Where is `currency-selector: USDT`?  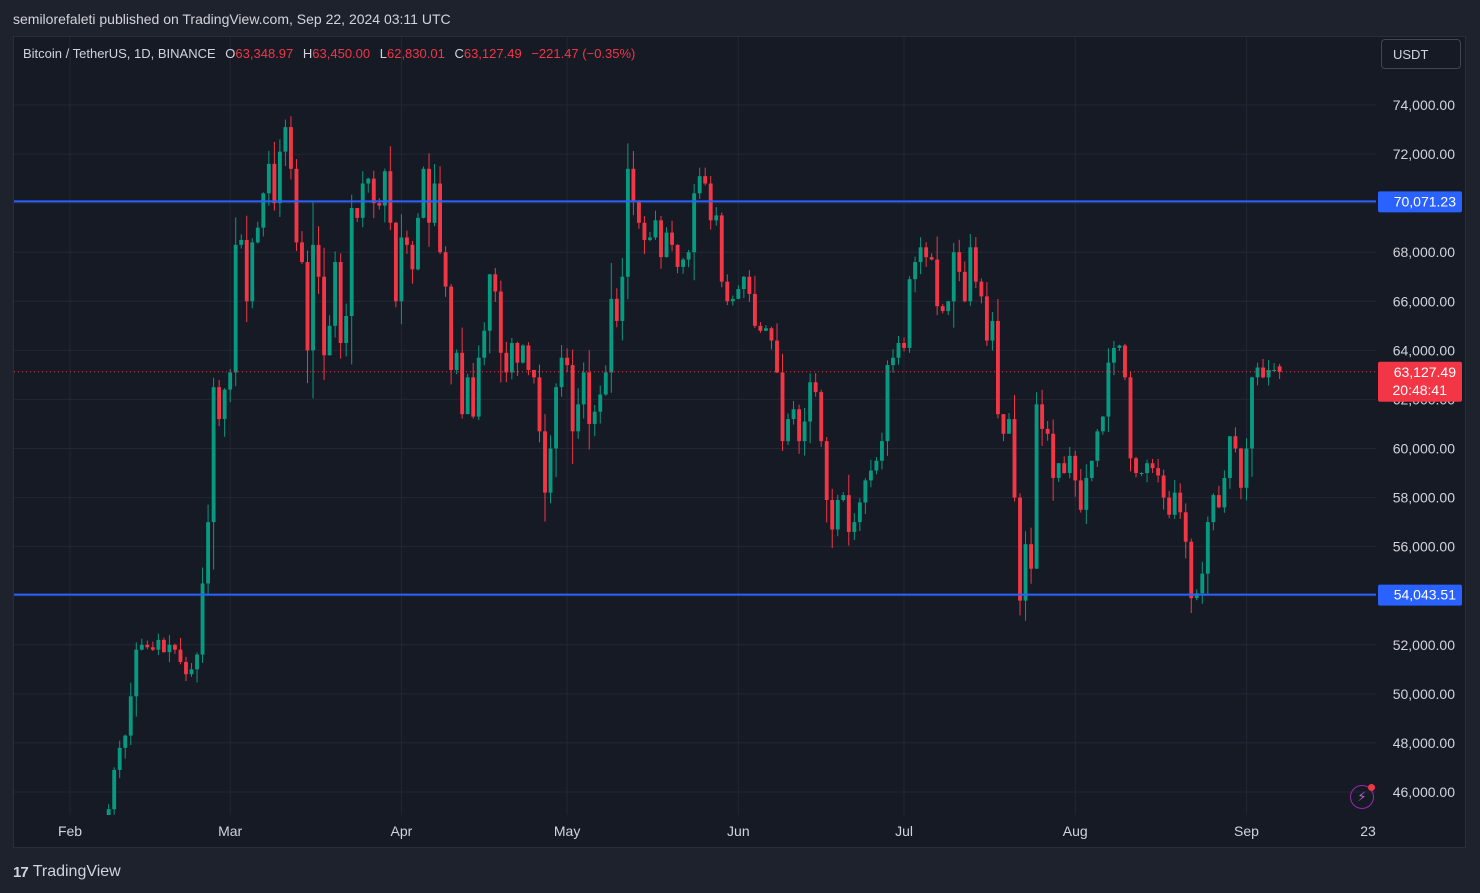
currency-selector: USDT is located at coordinates (1421, 54).